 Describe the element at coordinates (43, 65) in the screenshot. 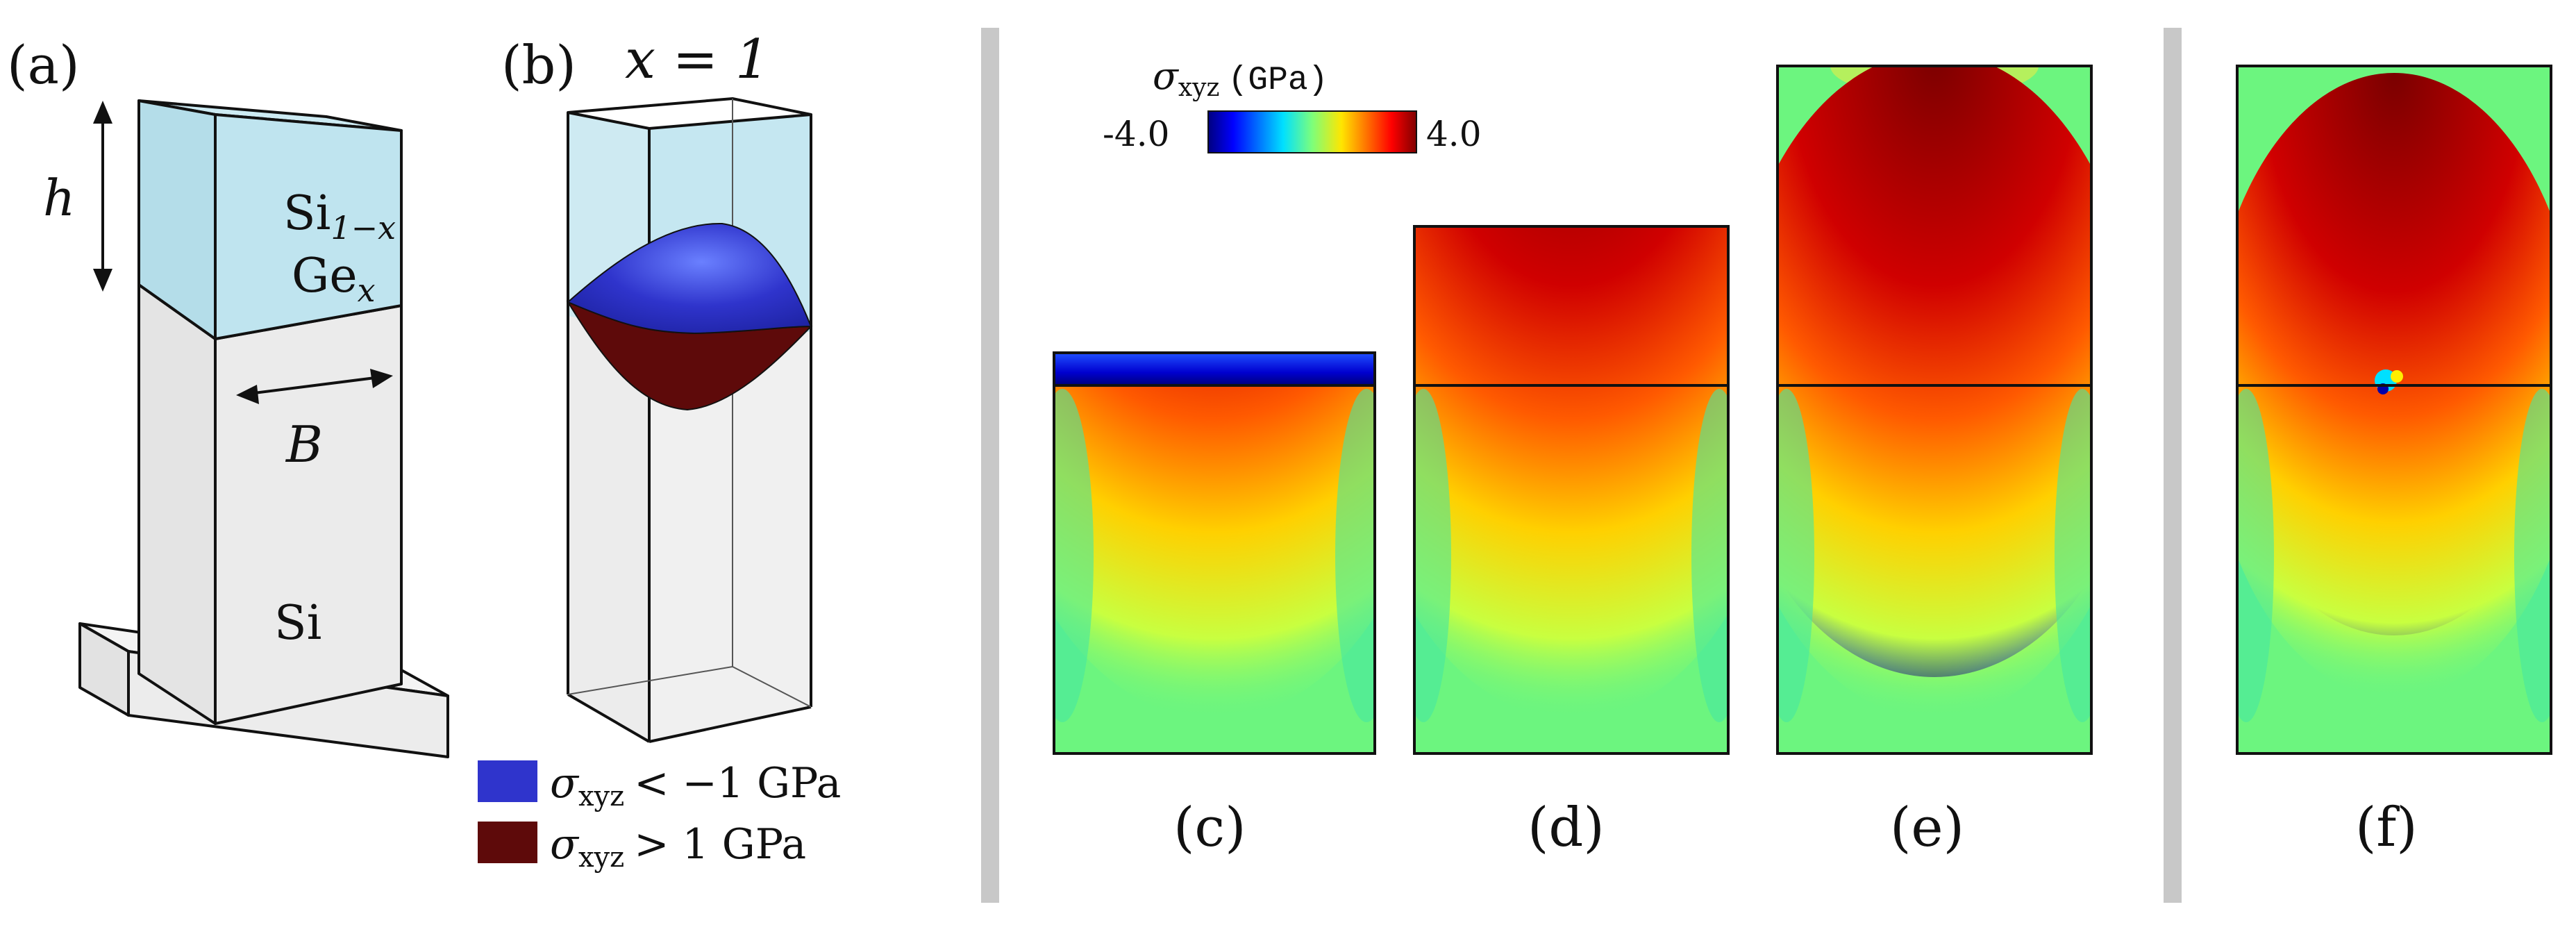

I see `panel-a-label: (a)` at that location.